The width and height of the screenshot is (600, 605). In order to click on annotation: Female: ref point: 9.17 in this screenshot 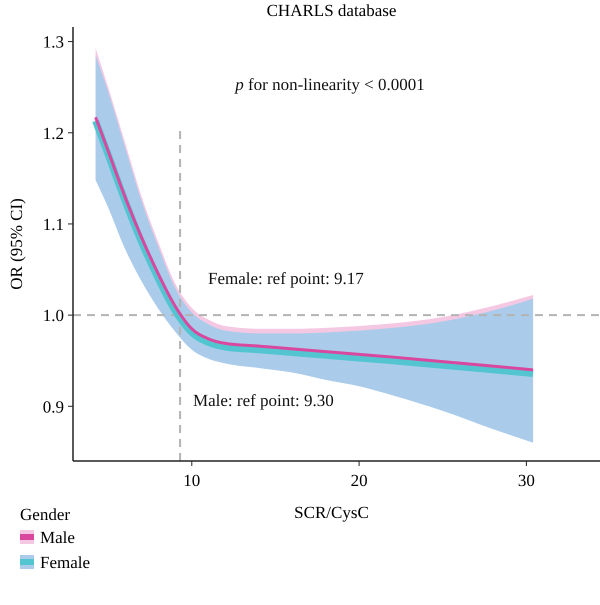, I will do `click(286, 278)`.